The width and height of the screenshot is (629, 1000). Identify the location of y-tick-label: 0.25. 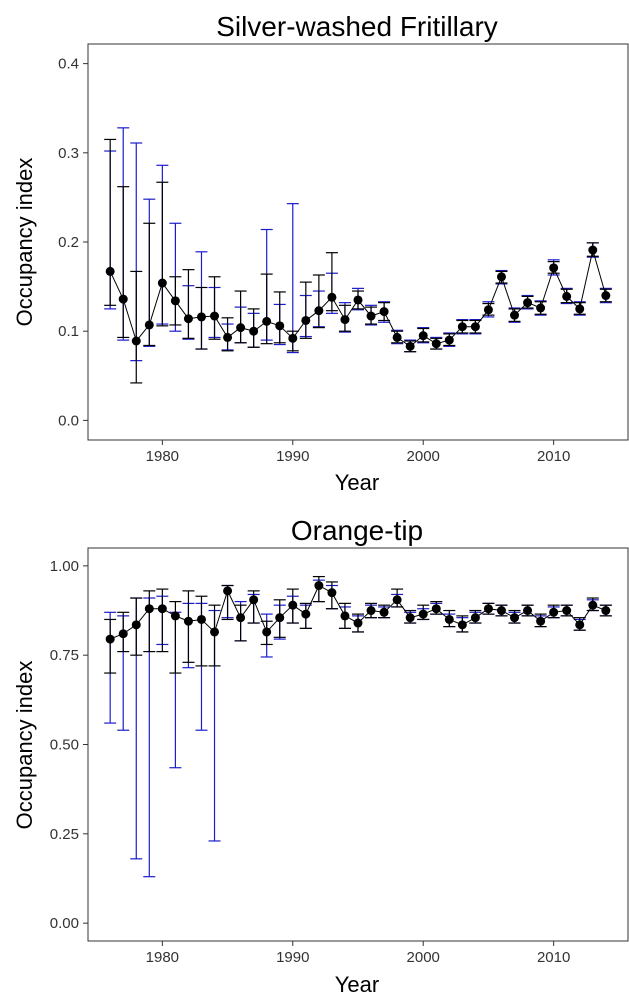
(64, 834).